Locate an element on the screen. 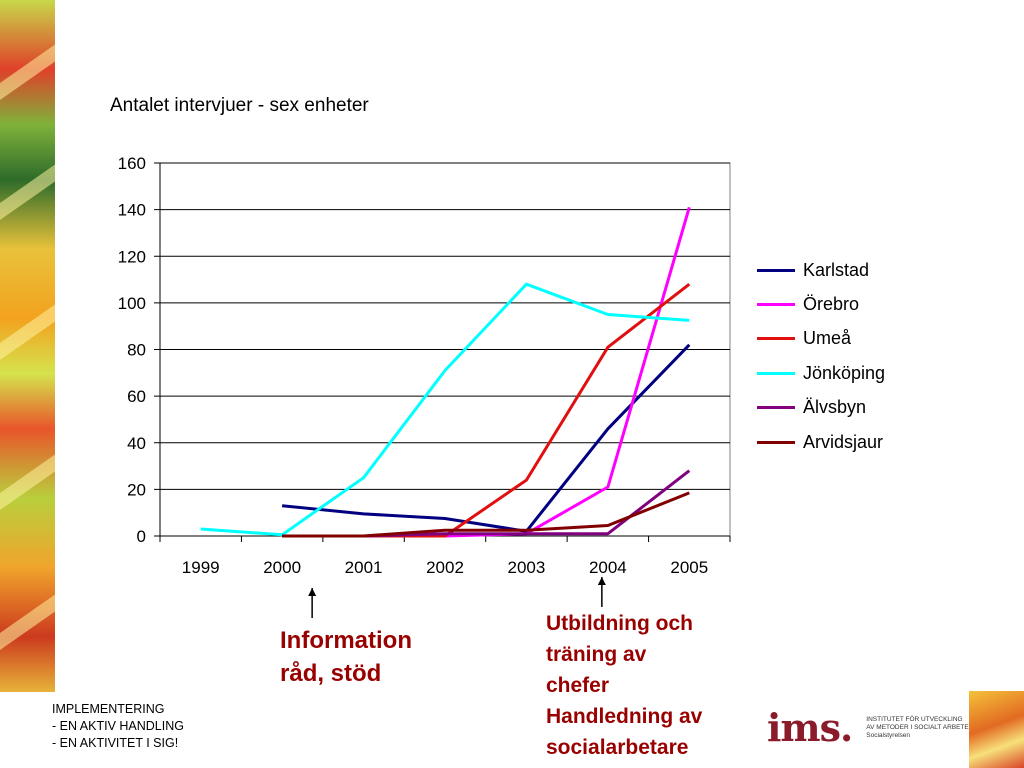 Image resolution: width=1024 pixels, height=768 pixels. y-tick-label: 40 is located at coordinates (136, 443).